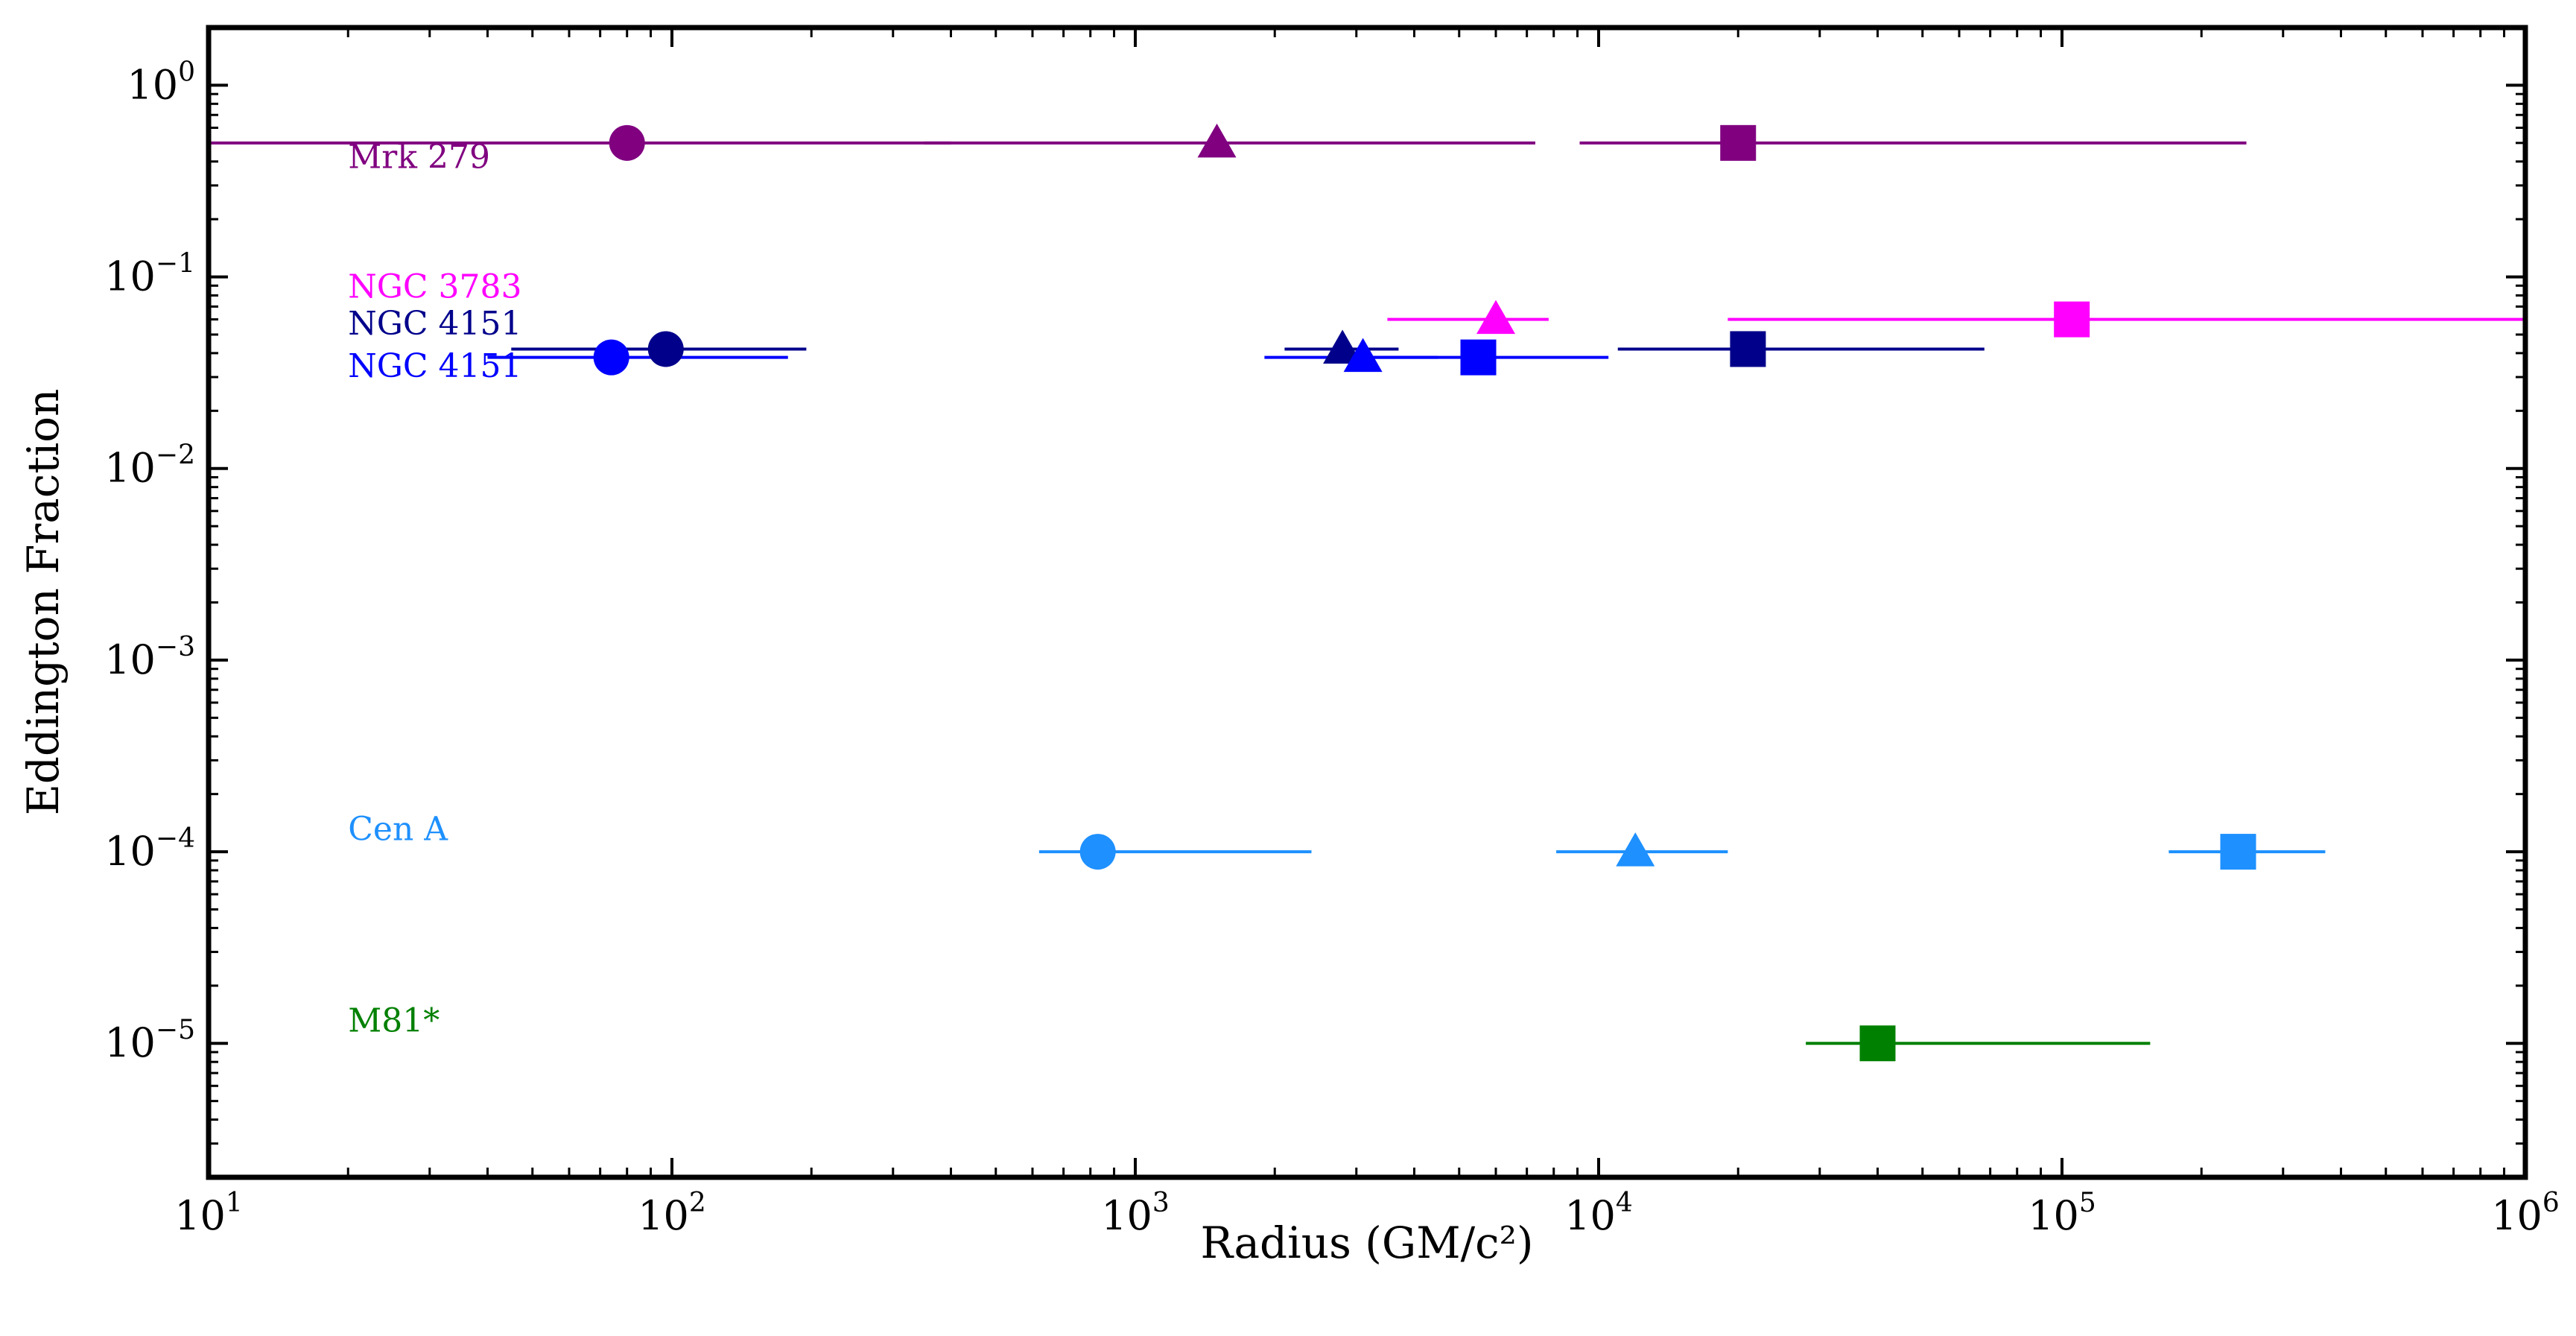  Describe the element at coordinates (149, 466) in the screenshot. I see `y-tick-label: 10⁻²` at that location.